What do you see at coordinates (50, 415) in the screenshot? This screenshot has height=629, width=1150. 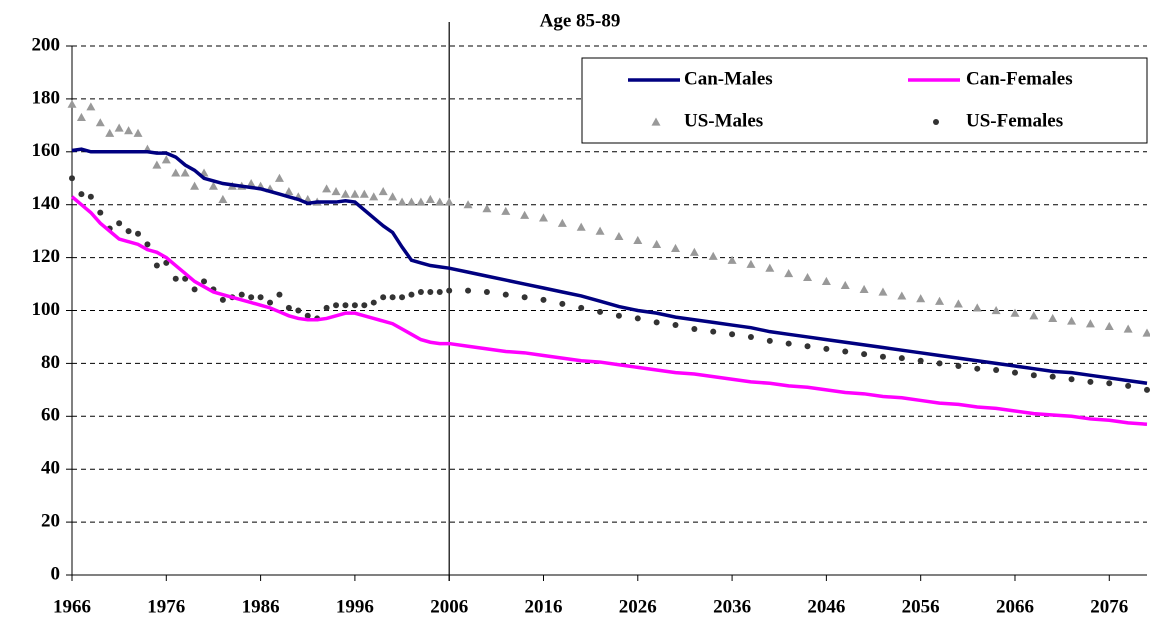 I see `y-tick-label: 60` at bounding box center [50, 415].